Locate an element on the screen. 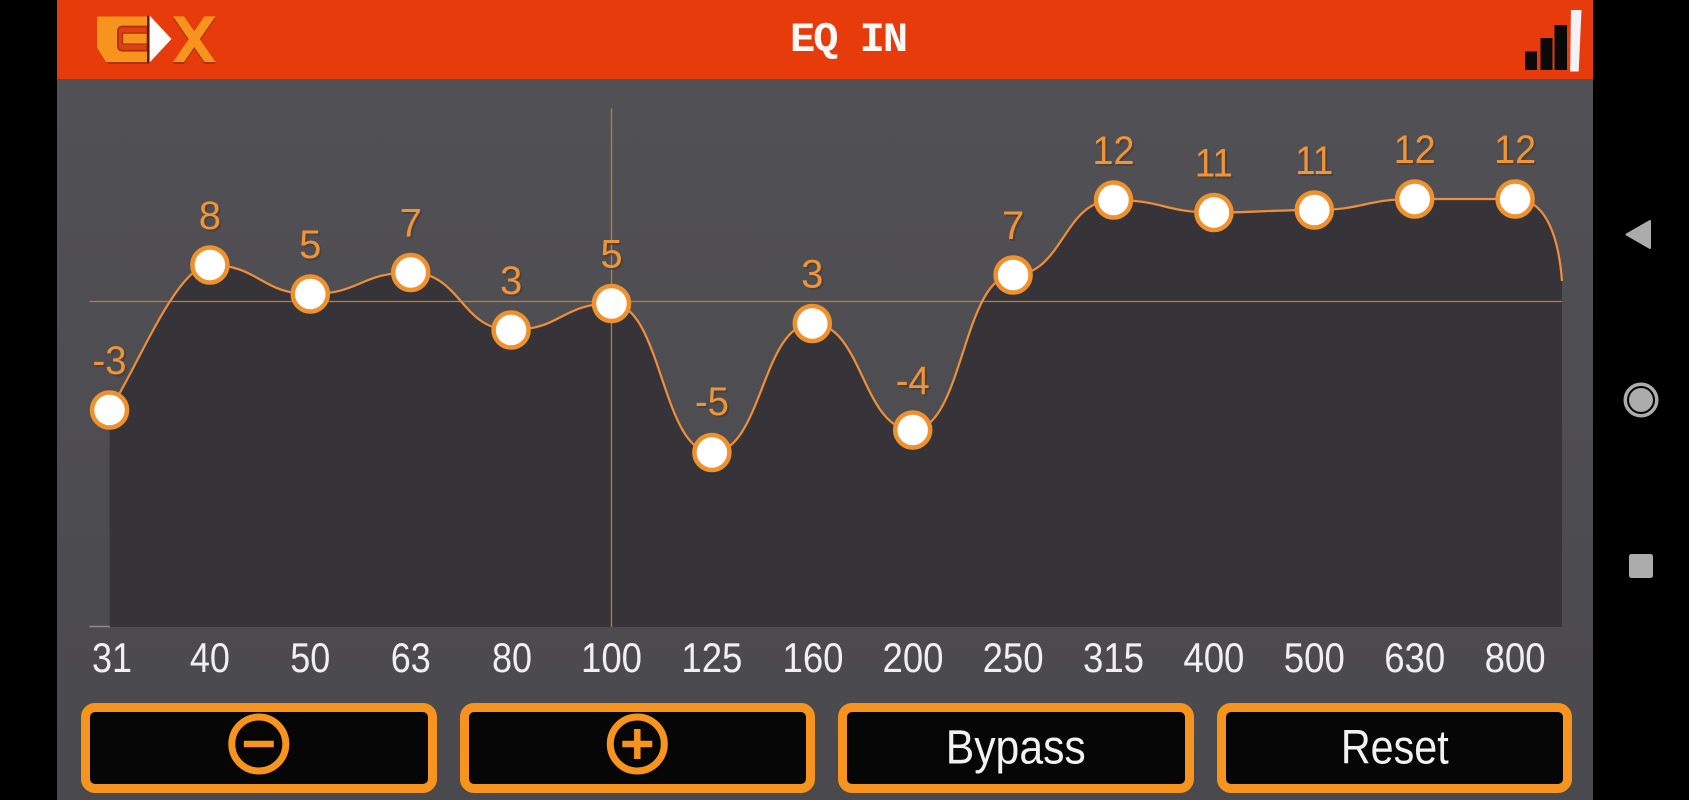 The width and height of the screenshot is (1689, 800). svg-text: 400 is located at coordinates (1213, 657).